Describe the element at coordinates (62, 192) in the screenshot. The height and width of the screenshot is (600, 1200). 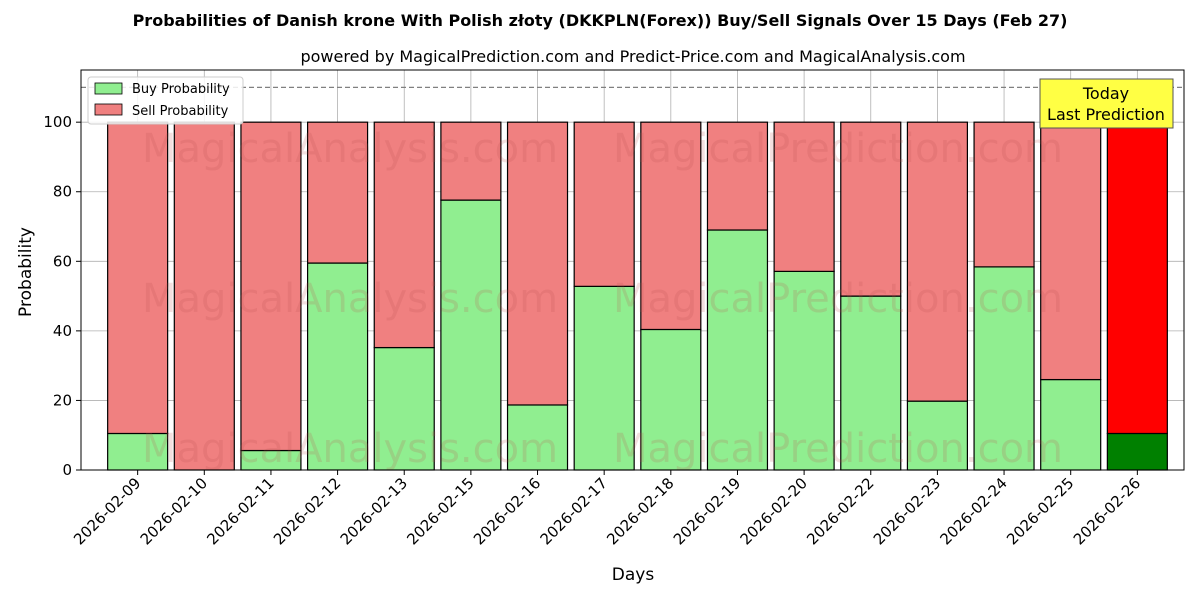
I see `y-tick-label-4: 80` at that location.